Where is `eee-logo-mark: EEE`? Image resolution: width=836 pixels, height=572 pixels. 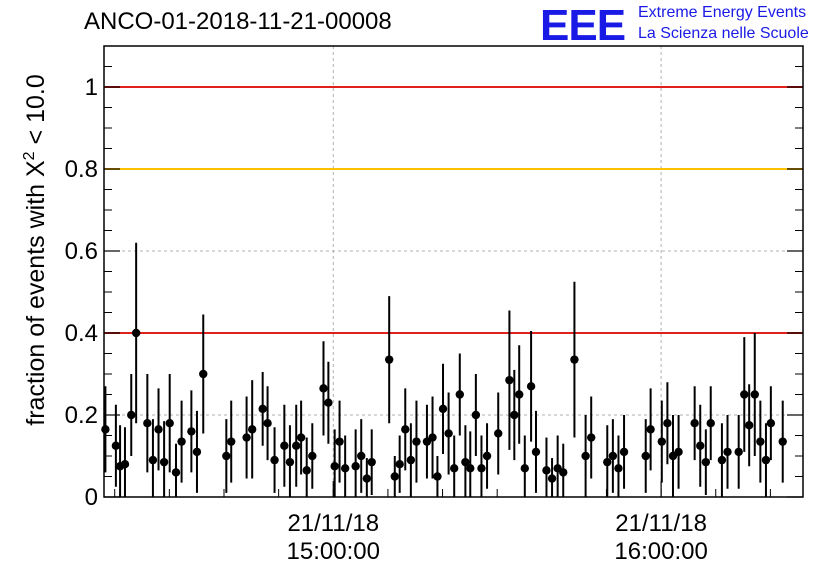 eee-logo-mark: EEE is located at coordinates (583, 25).